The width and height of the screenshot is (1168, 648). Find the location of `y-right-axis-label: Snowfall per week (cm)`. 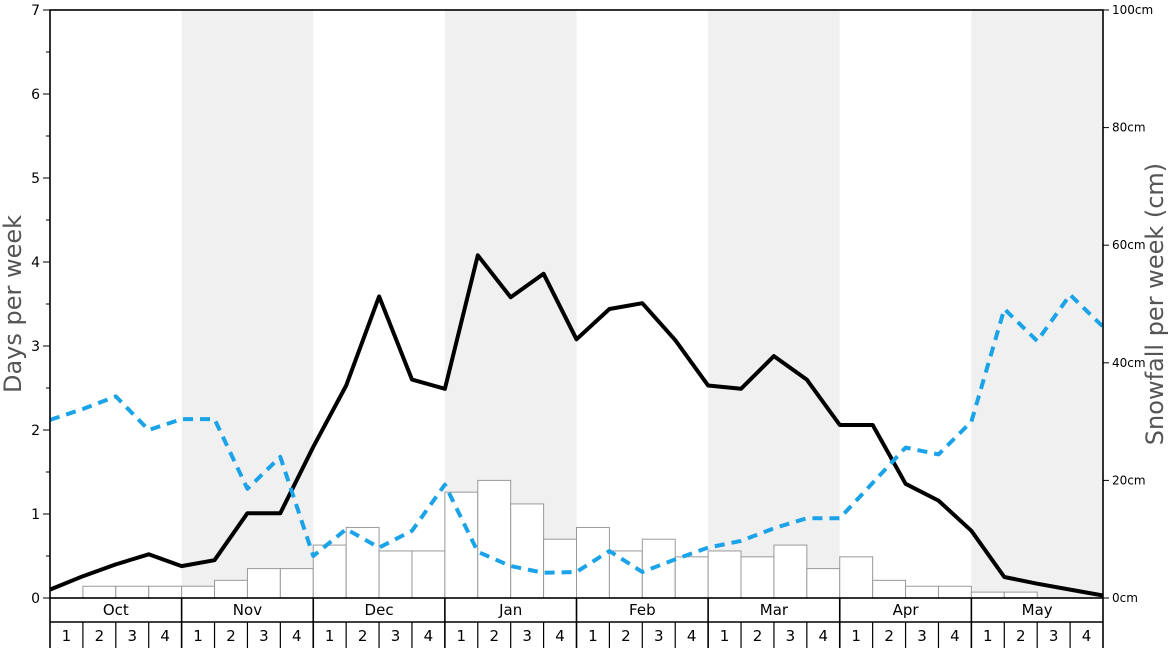

y-right-axis-label: Snowfall per week (cm) is located at coordinates (1154, 304).